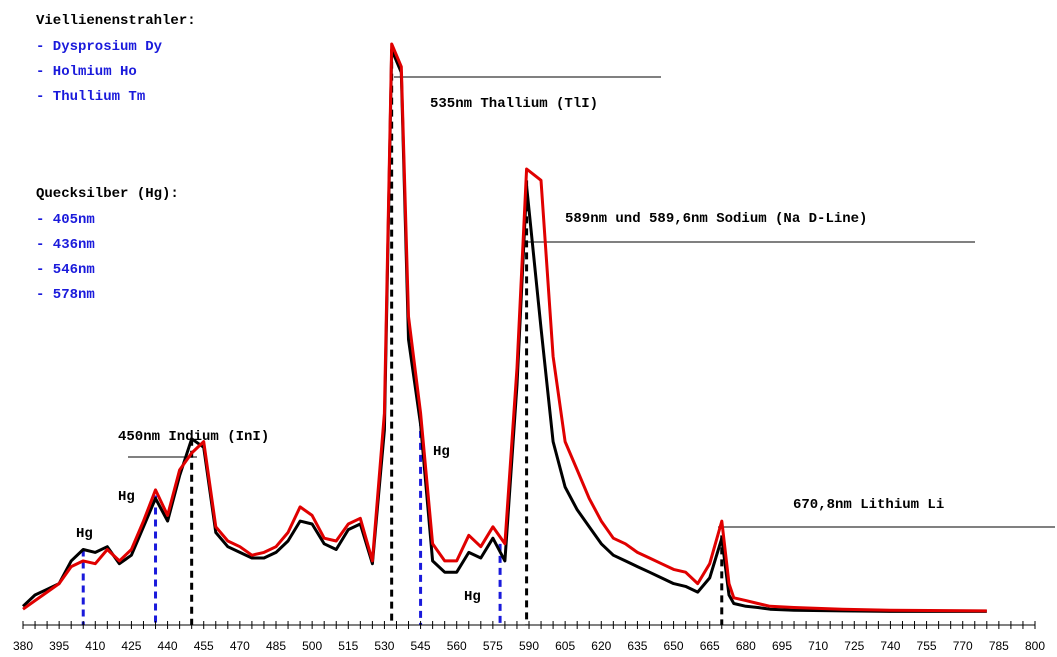  I want to click on x-tick-label: 725, so click(854, 646).